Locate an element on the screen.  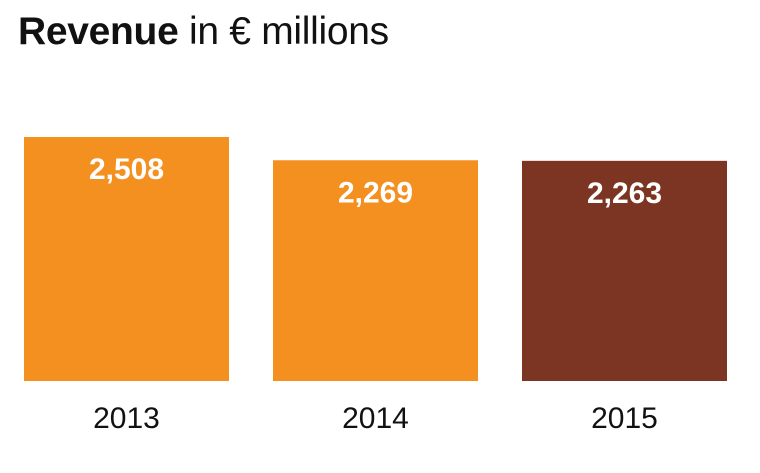
data-label-2013: 2,508 is located at coordinates (126, 169).